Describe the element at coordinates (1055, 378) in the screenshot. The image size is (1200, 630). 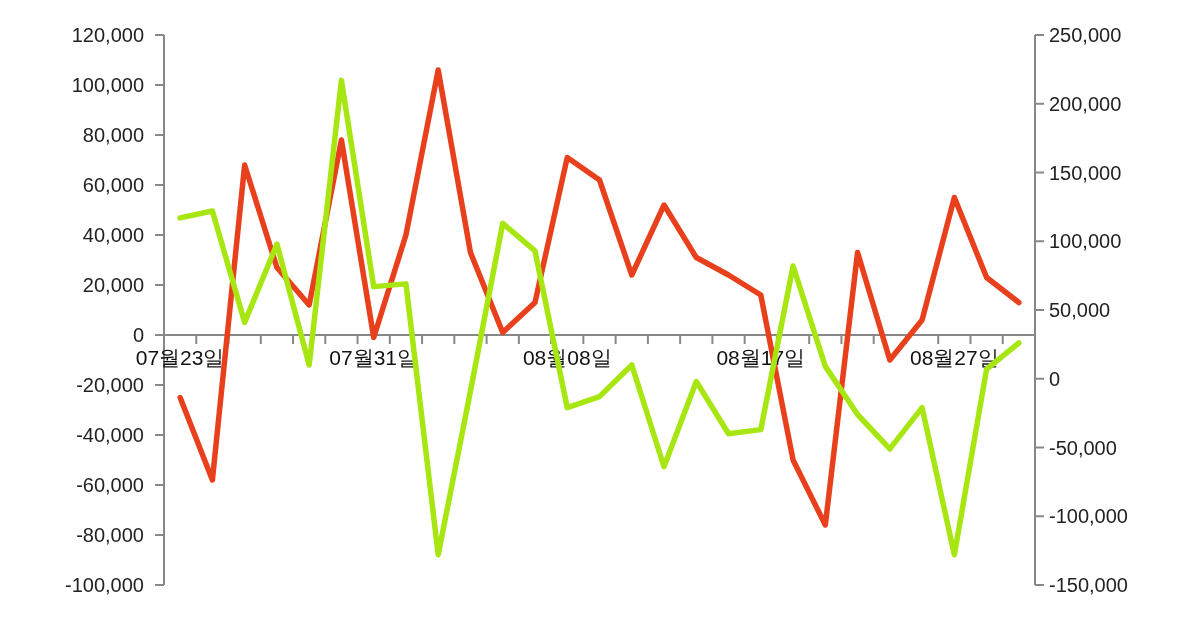
I see `y2-tick-label: 0` at that location.